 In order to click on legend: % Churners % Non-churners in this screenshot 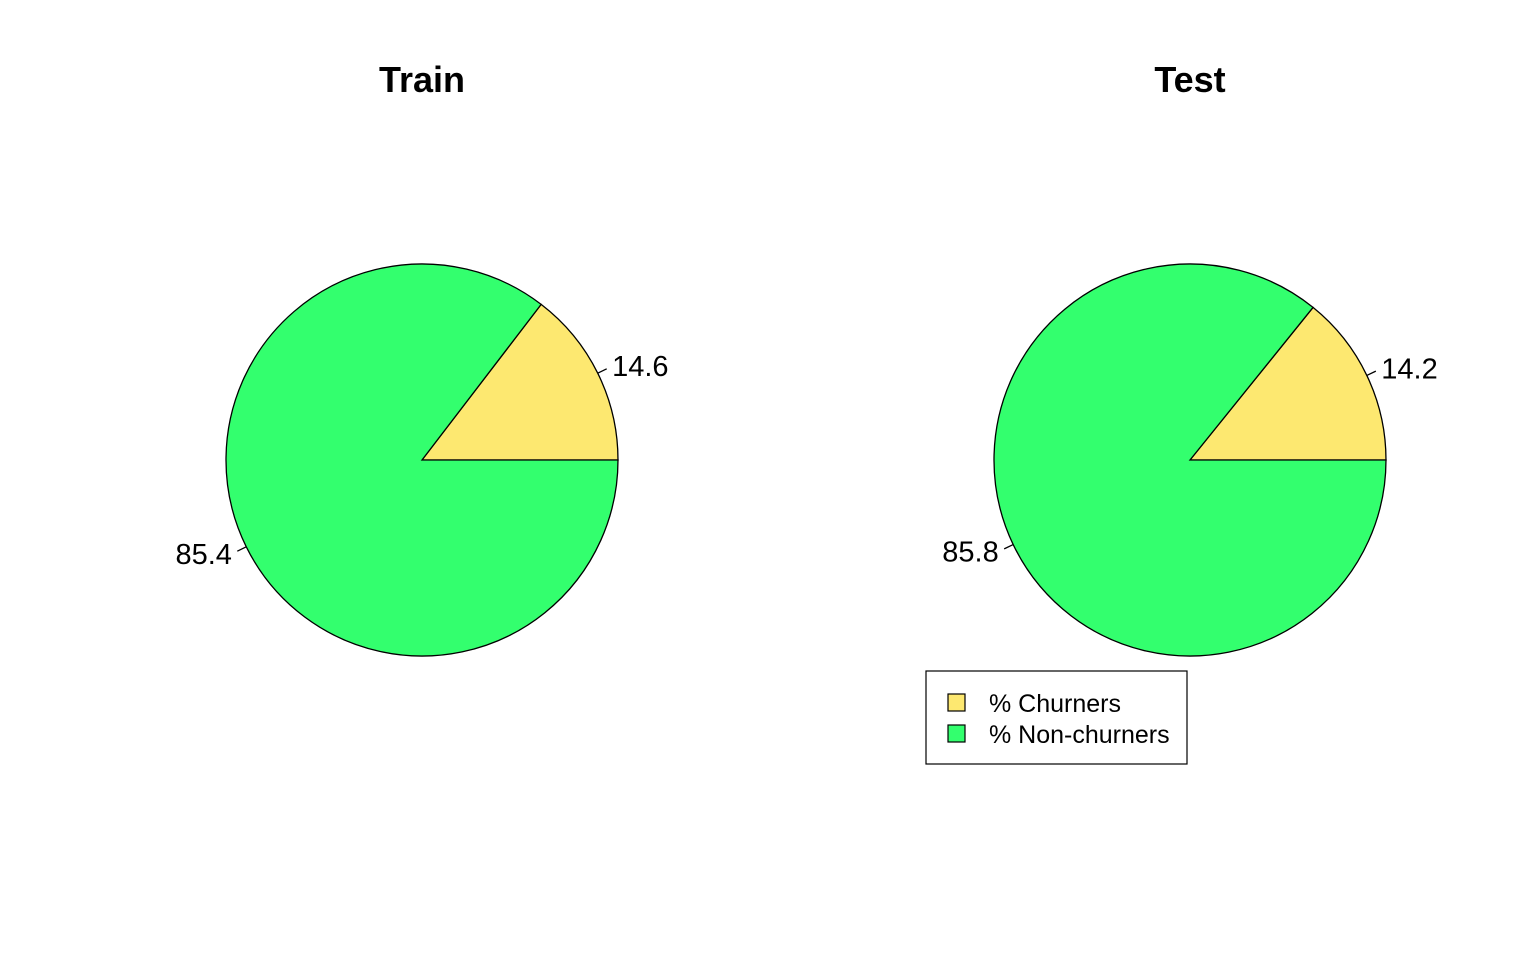, I will do `click(1056, 717)`.